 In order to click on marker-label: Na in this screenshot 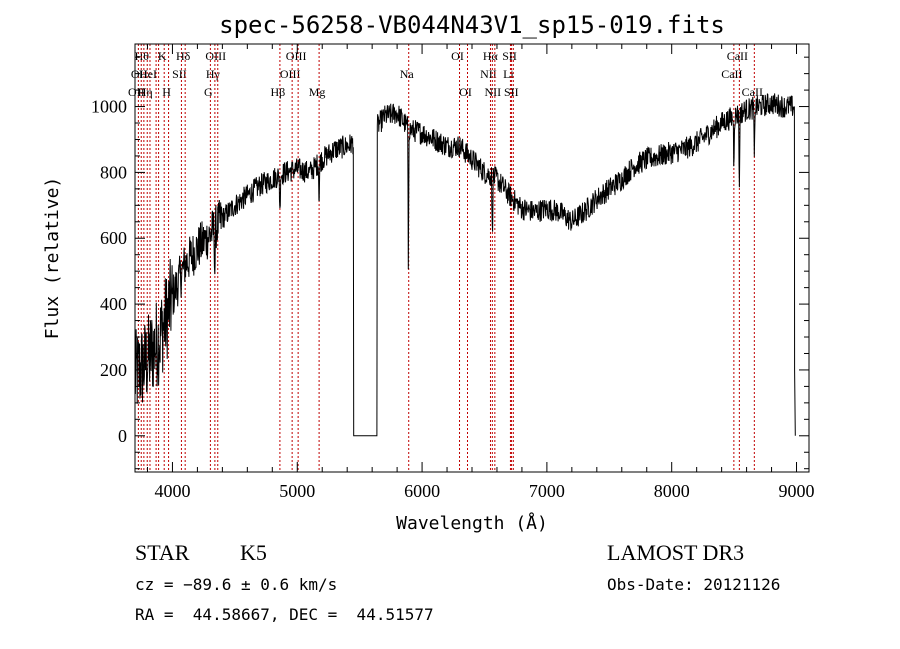, I will do `click(407, 74)`.